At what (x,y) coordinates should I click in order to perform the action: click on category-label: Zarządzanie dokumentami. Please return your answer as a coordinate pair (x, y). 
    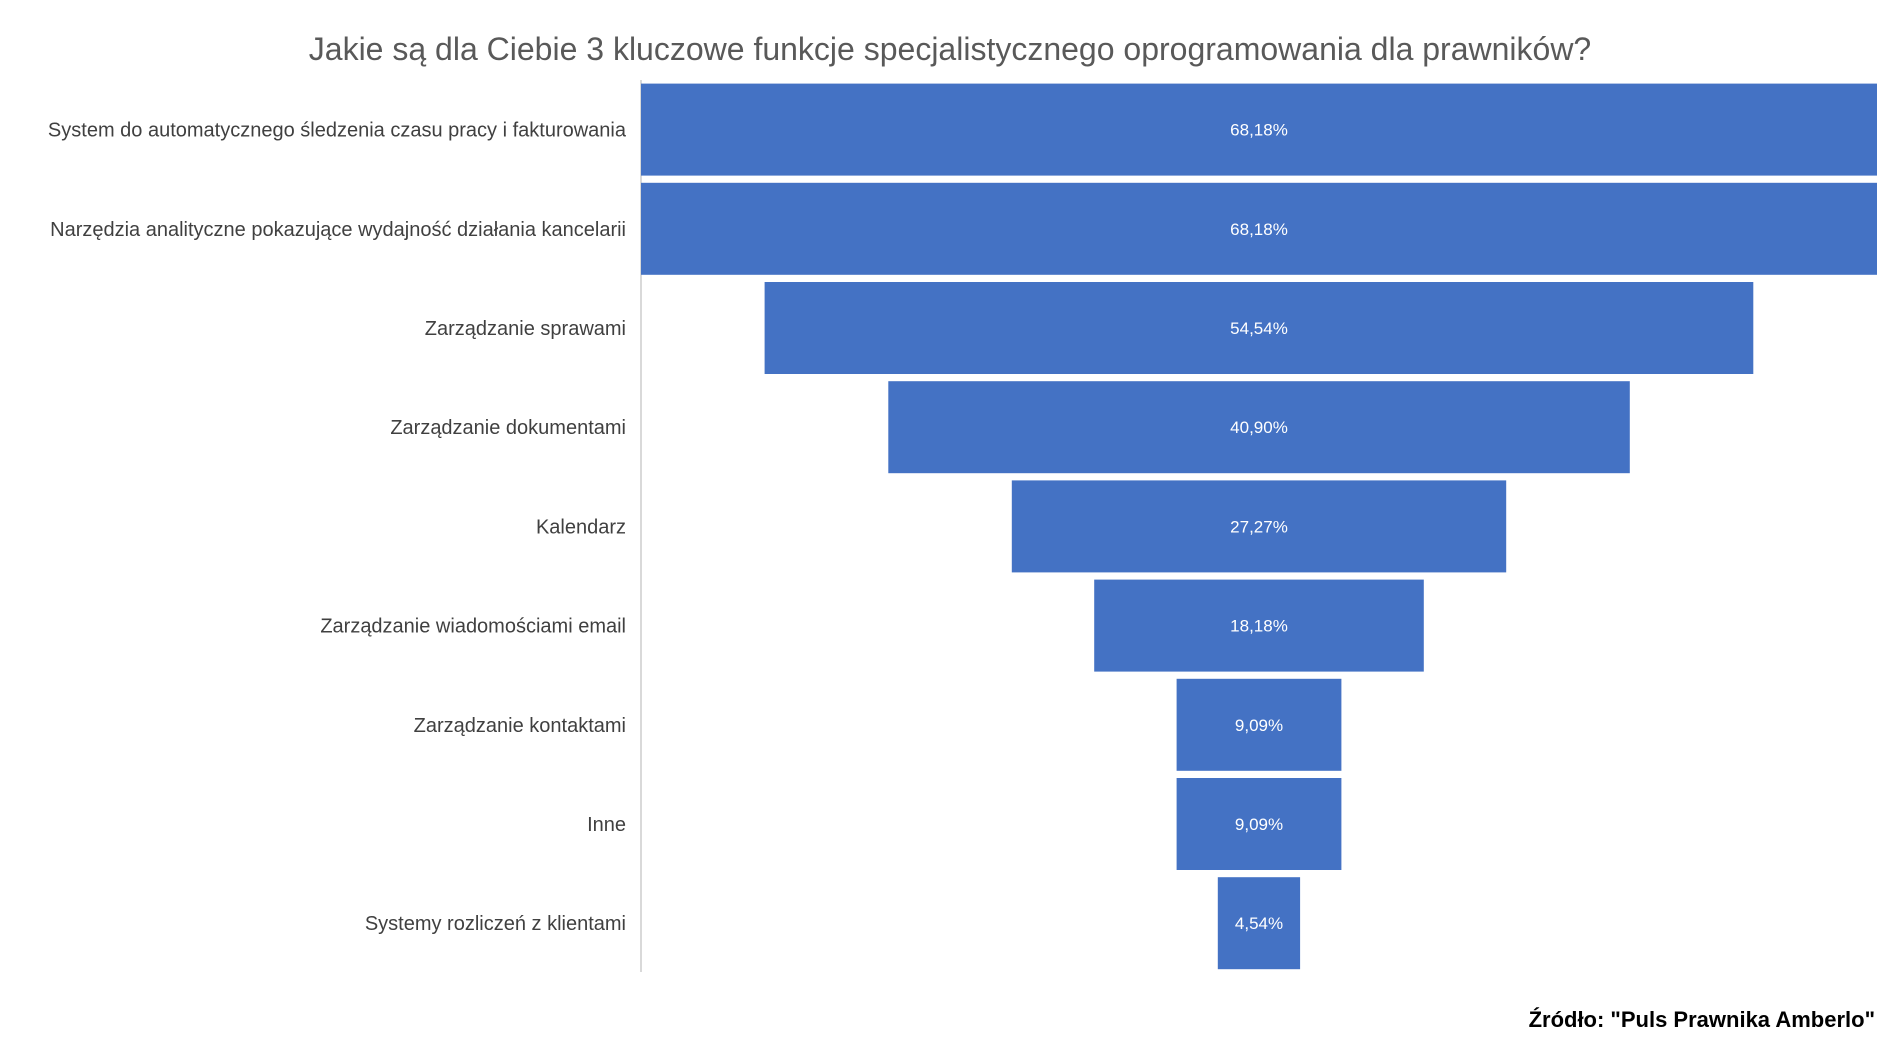
    Looking at the image, I should click on (508, 428).